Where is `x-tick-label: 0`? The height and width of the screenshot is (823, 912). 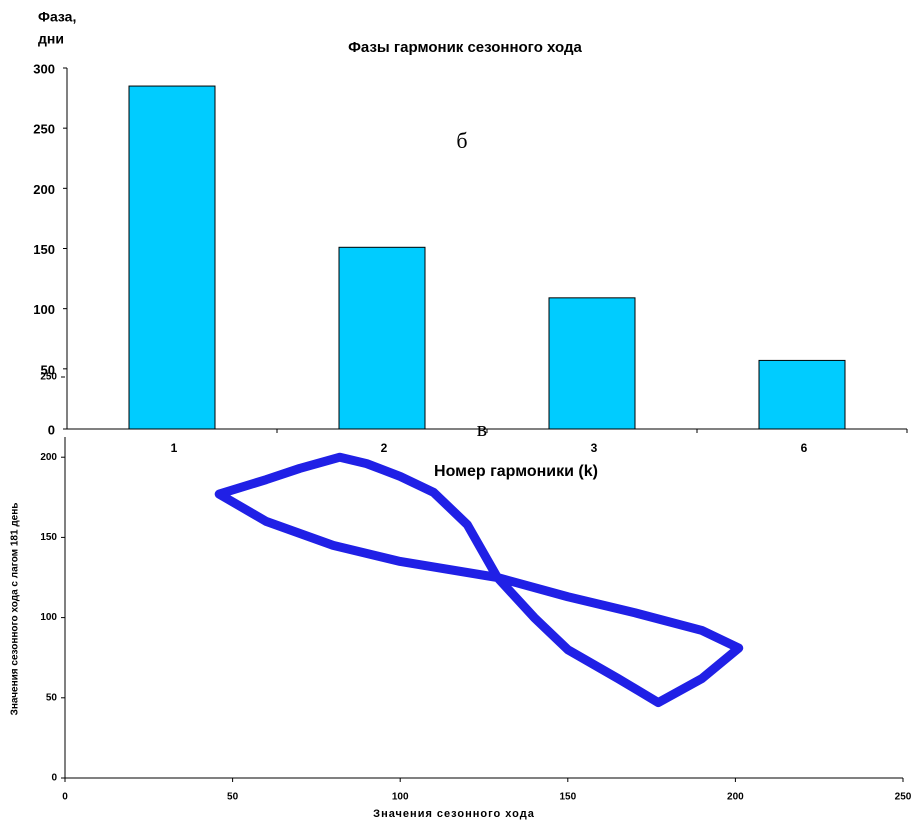 x-tick-label: 0 is located at coordinates (65, 797).